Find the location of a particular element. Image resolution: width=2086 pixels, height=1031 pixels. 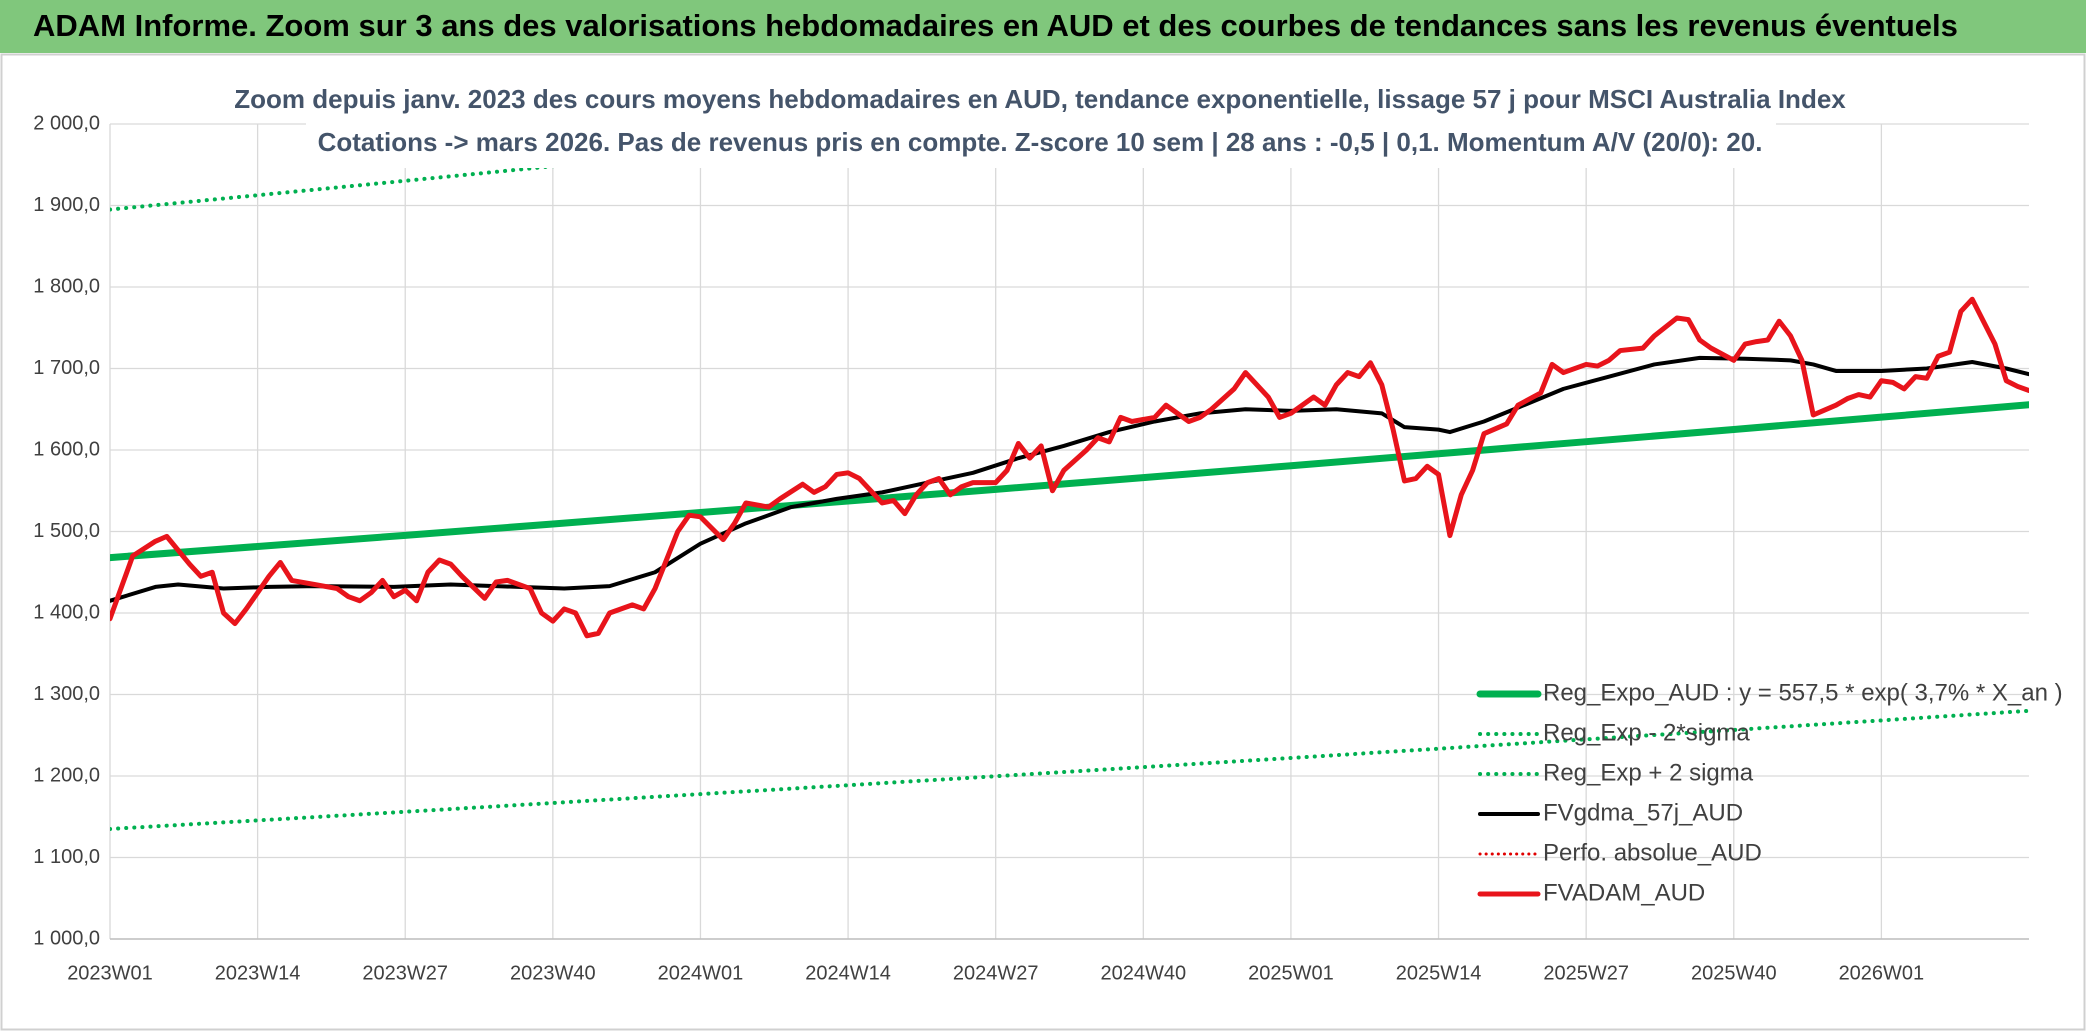

y-tick-label: 1 300,0 is located at coordinates (66, 694).